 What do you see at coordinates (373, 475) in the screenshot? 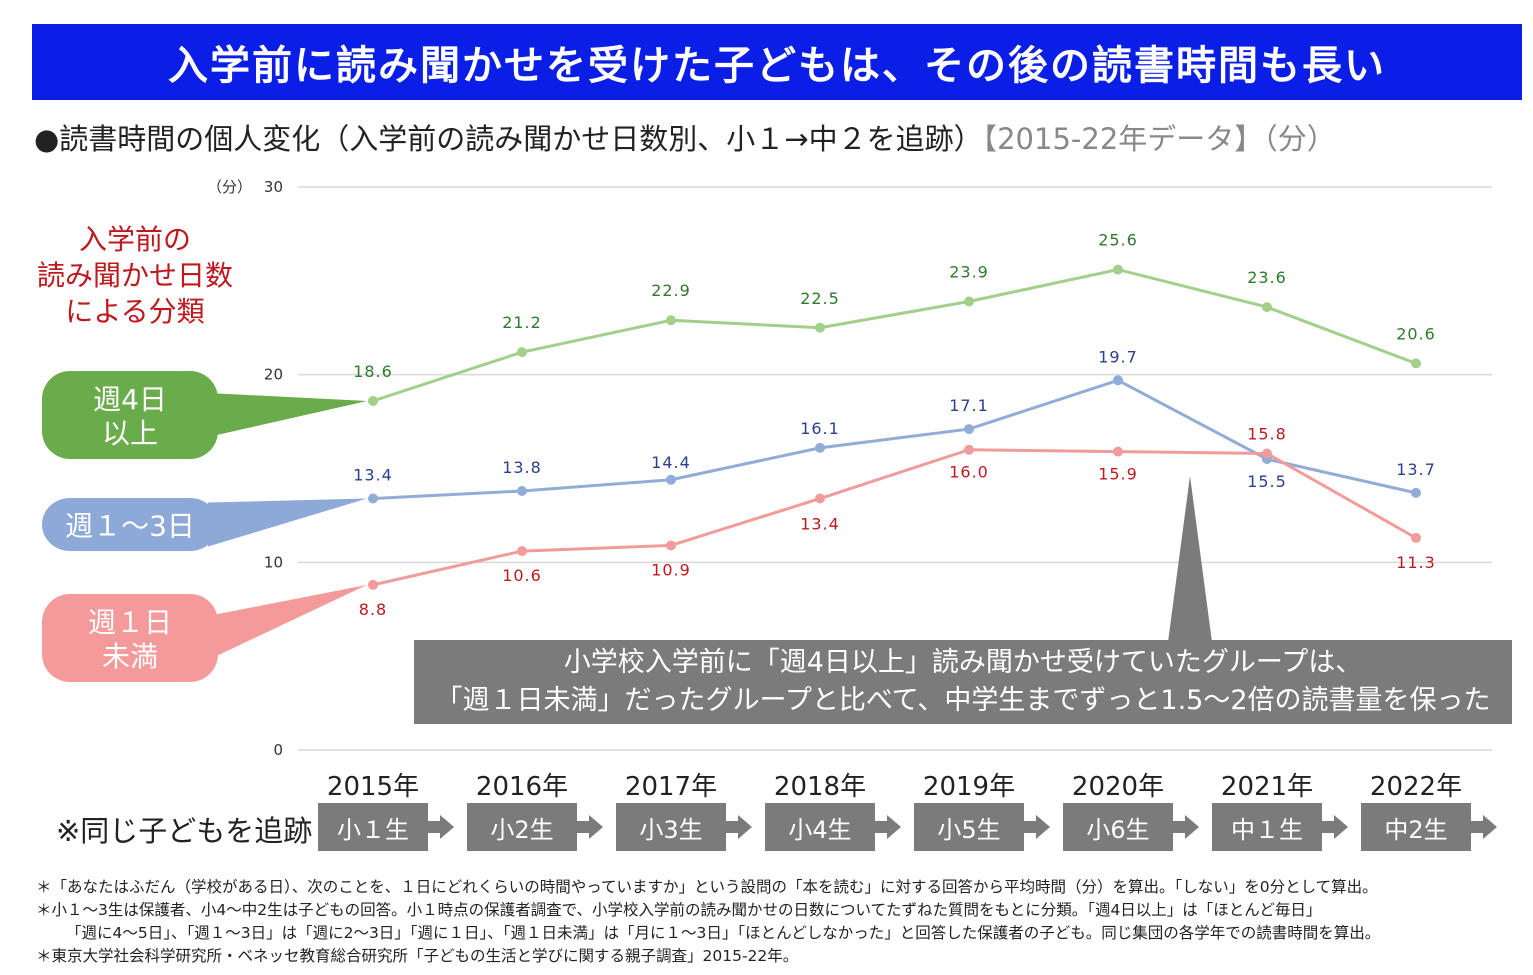
I see `data-label: 13.4` at bounding box center [373, 475].